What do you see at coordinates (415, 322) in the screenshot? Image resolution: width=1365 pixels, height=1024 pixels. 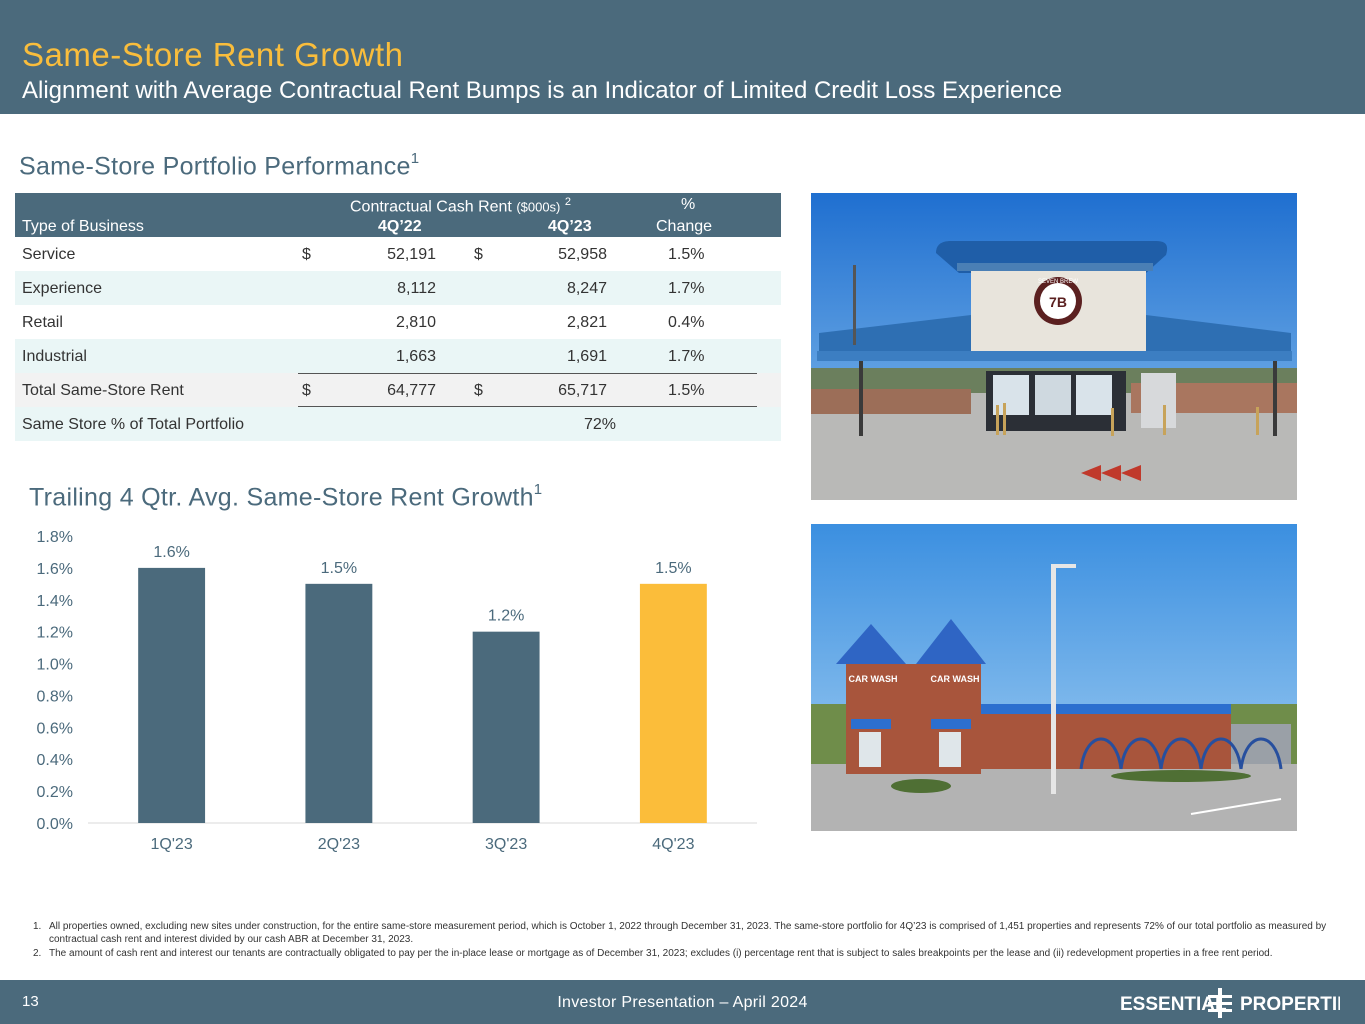 I see `row-value-4q22: 2,810` at bounding box center [415, 322].